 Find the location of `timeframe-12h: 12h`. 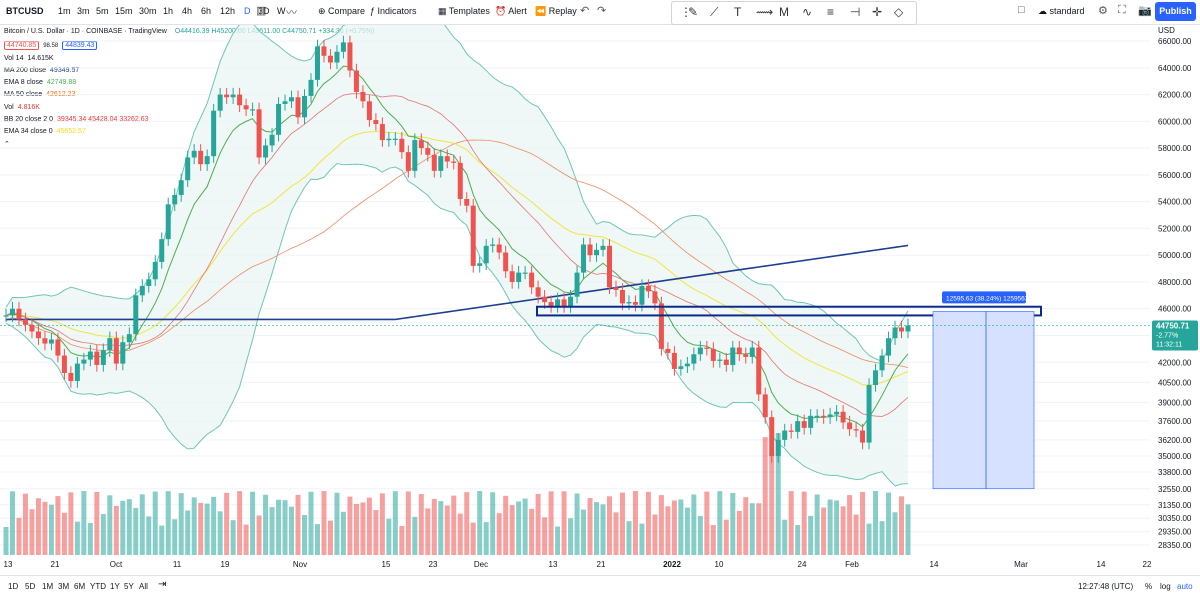

timeframe-12h: 12h is located at coordinates (228, 11).